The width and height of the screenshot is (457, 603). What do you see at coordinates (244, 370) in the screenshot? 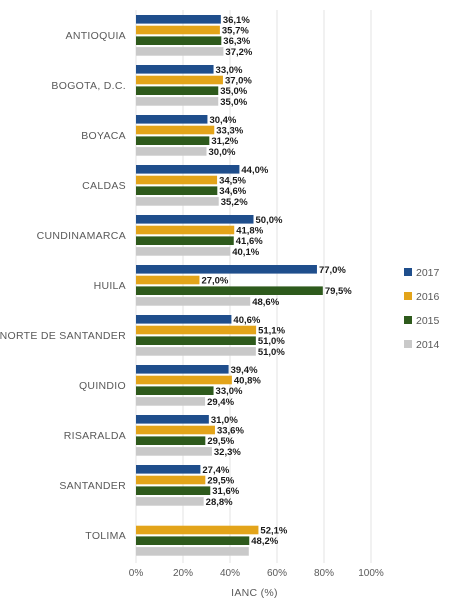
I see `data-label: 39,4%` at bounding box center [244, 370].